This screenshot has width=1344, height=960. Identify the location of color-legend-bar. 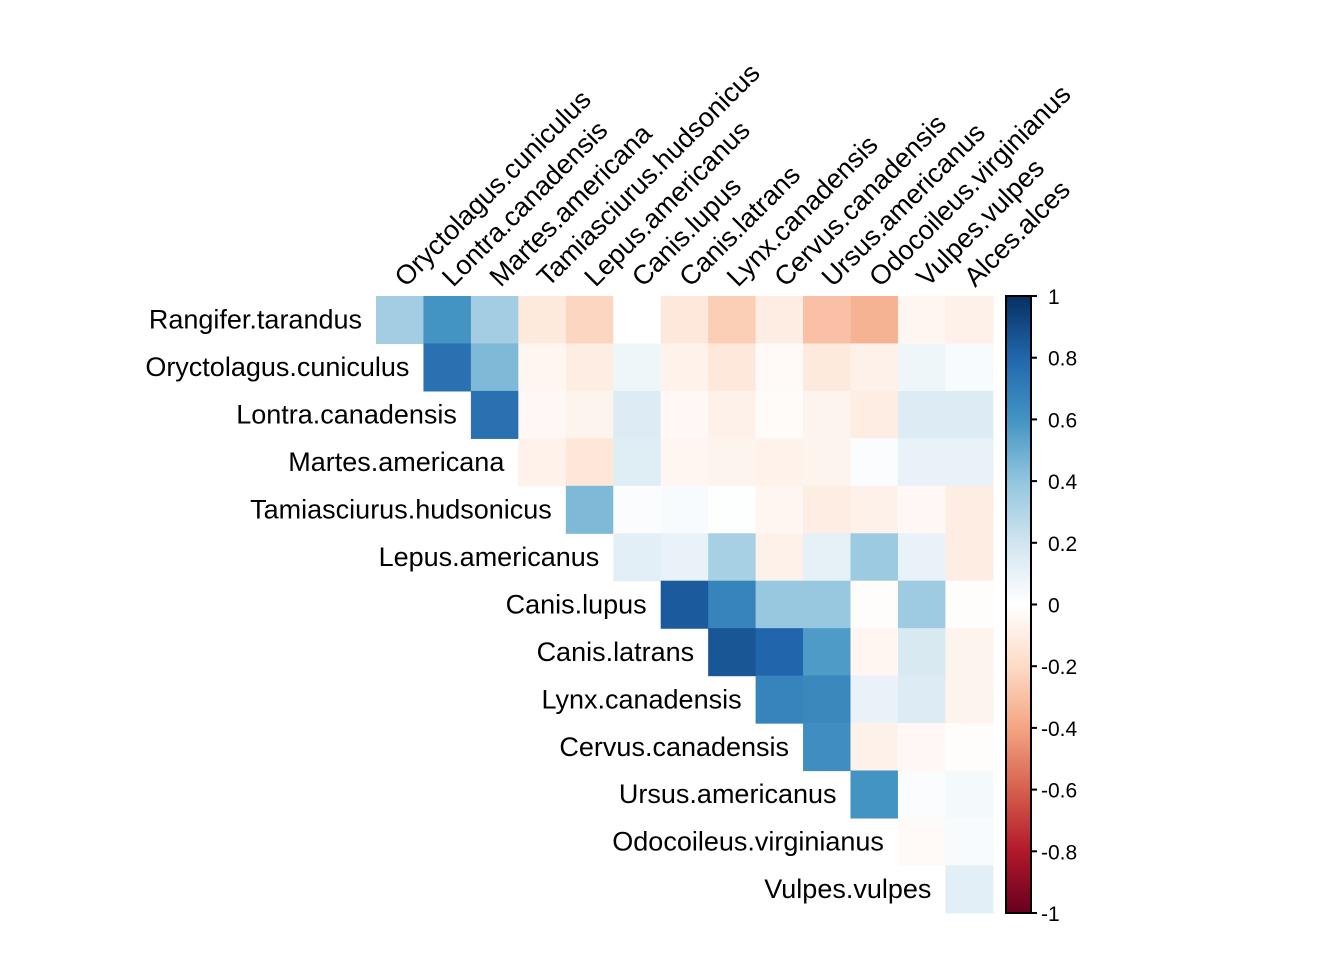
(1018, 604).